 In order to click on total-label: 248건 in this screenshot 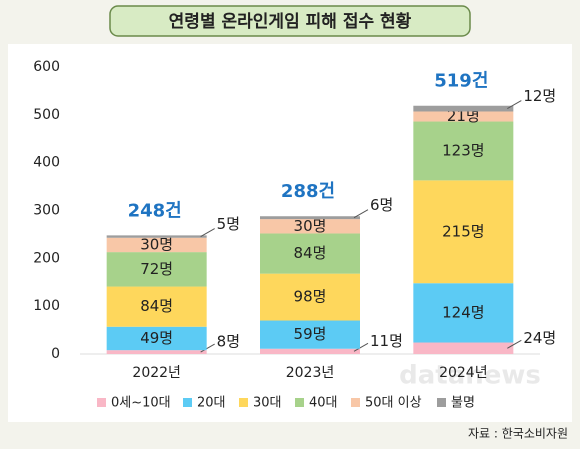, I will do `click(155, 210)`.